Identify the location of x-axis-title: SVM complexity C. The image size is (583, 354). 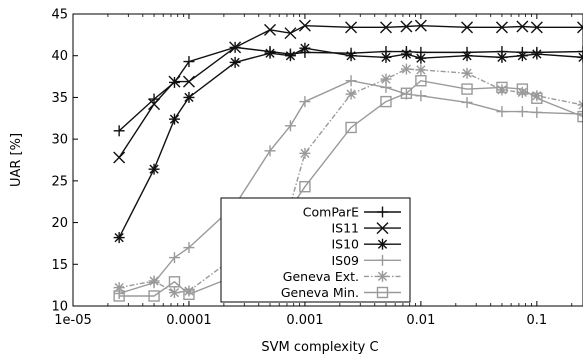
(319, 347).